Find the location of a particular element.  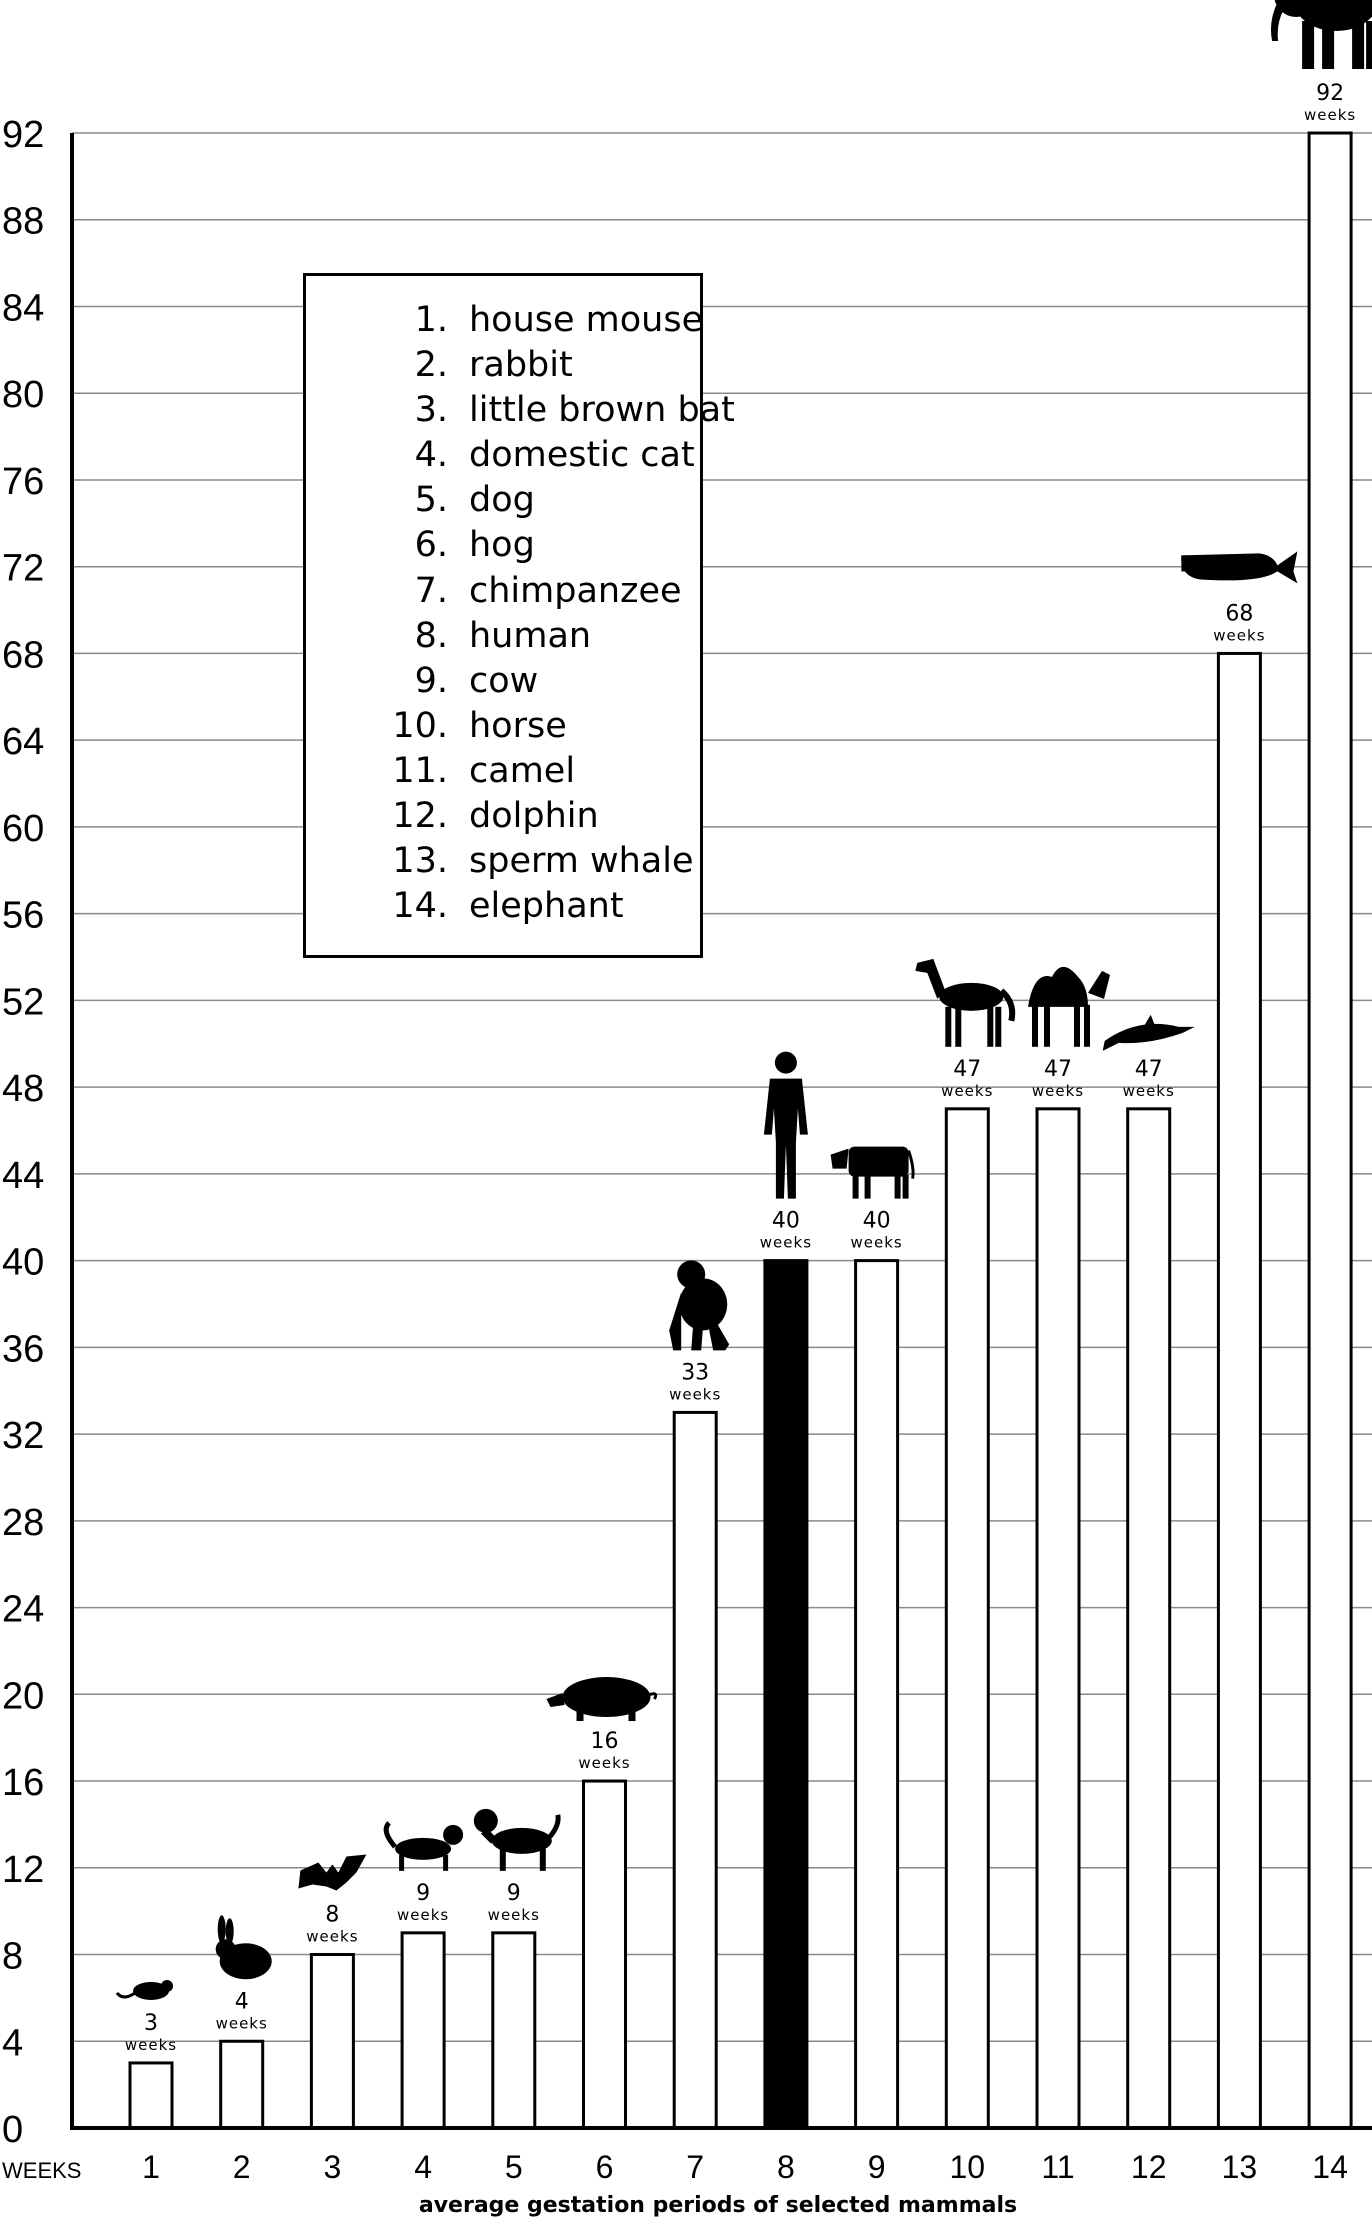

legend-item-number: 8. is located at coordinates (431, 635).